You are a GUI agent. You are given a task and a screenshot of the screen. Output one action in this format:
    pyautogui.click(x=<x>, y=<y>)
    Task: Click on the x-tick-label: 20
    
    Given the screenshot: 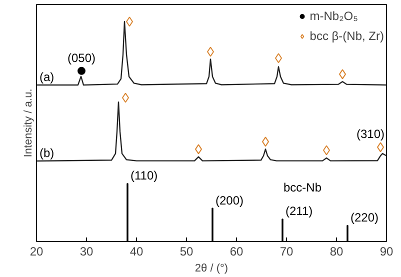 What is the action you would take?
    pyautogui.click(x=37, y=251)
    